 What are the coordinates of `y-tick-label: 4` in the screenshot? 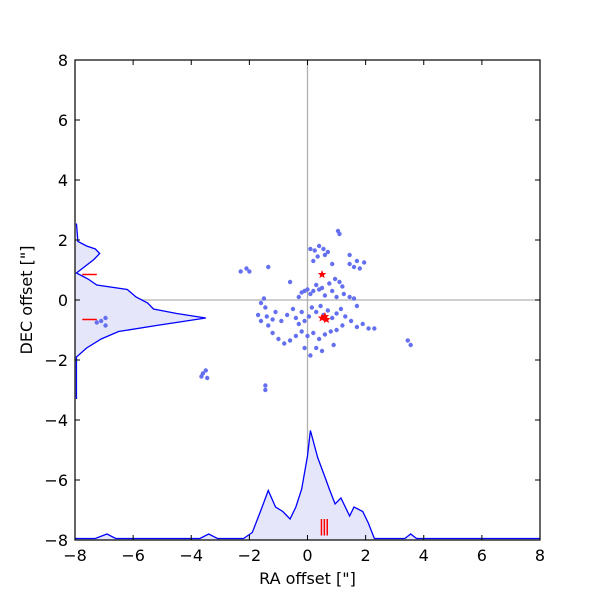 It's located at (63, 180).